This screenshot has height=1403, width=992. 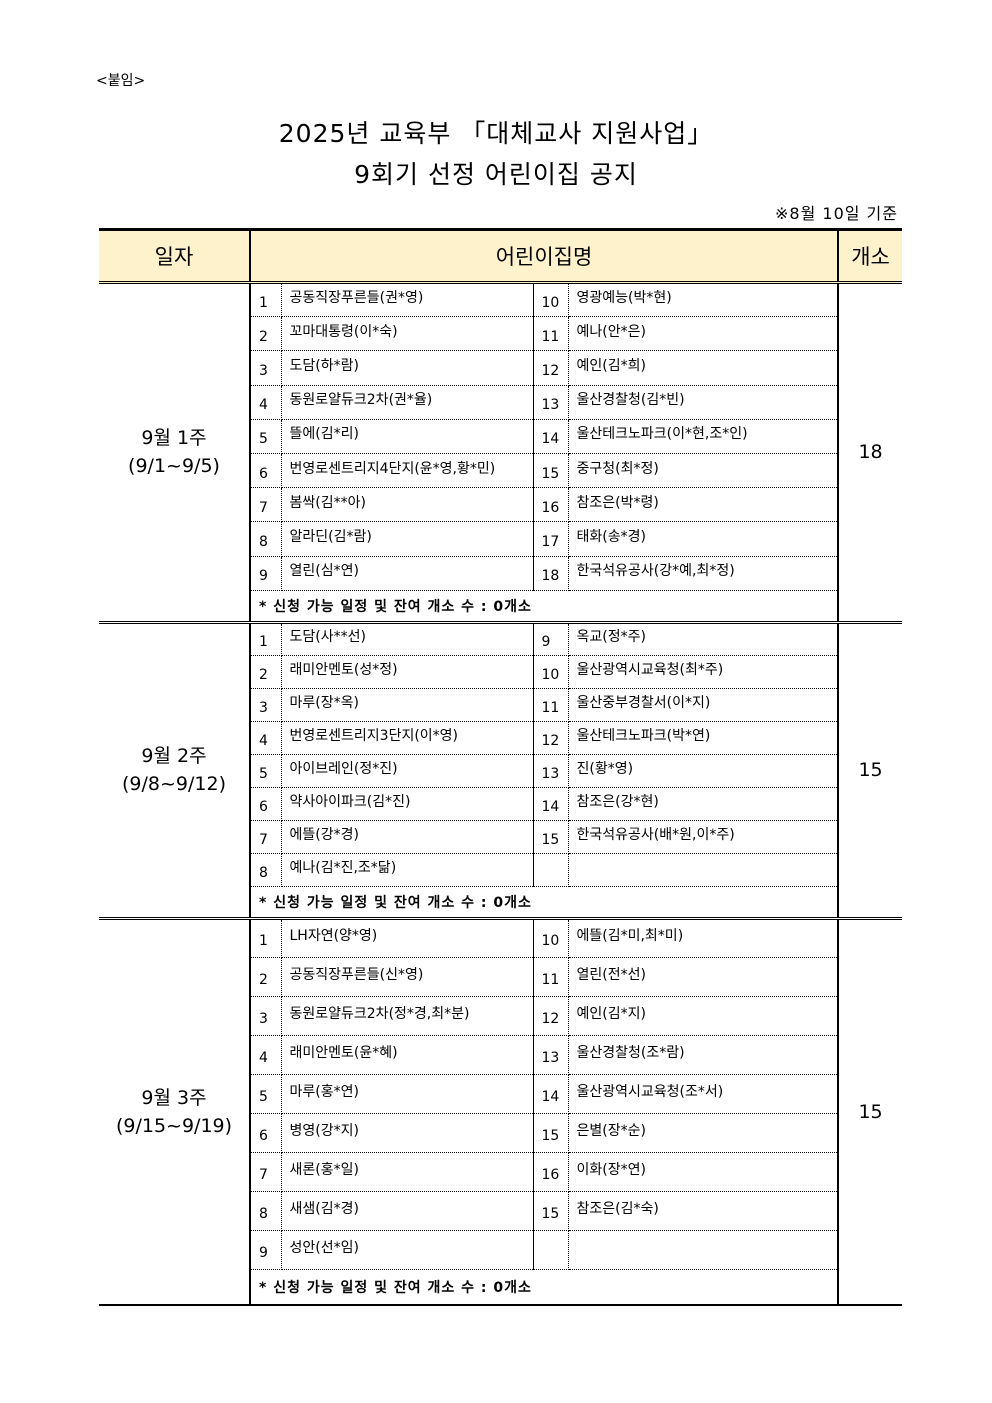 What do you see at coordinates (551, 573) in the screenshot?
I see `item-number: 18` at bounding box center [551, 573].